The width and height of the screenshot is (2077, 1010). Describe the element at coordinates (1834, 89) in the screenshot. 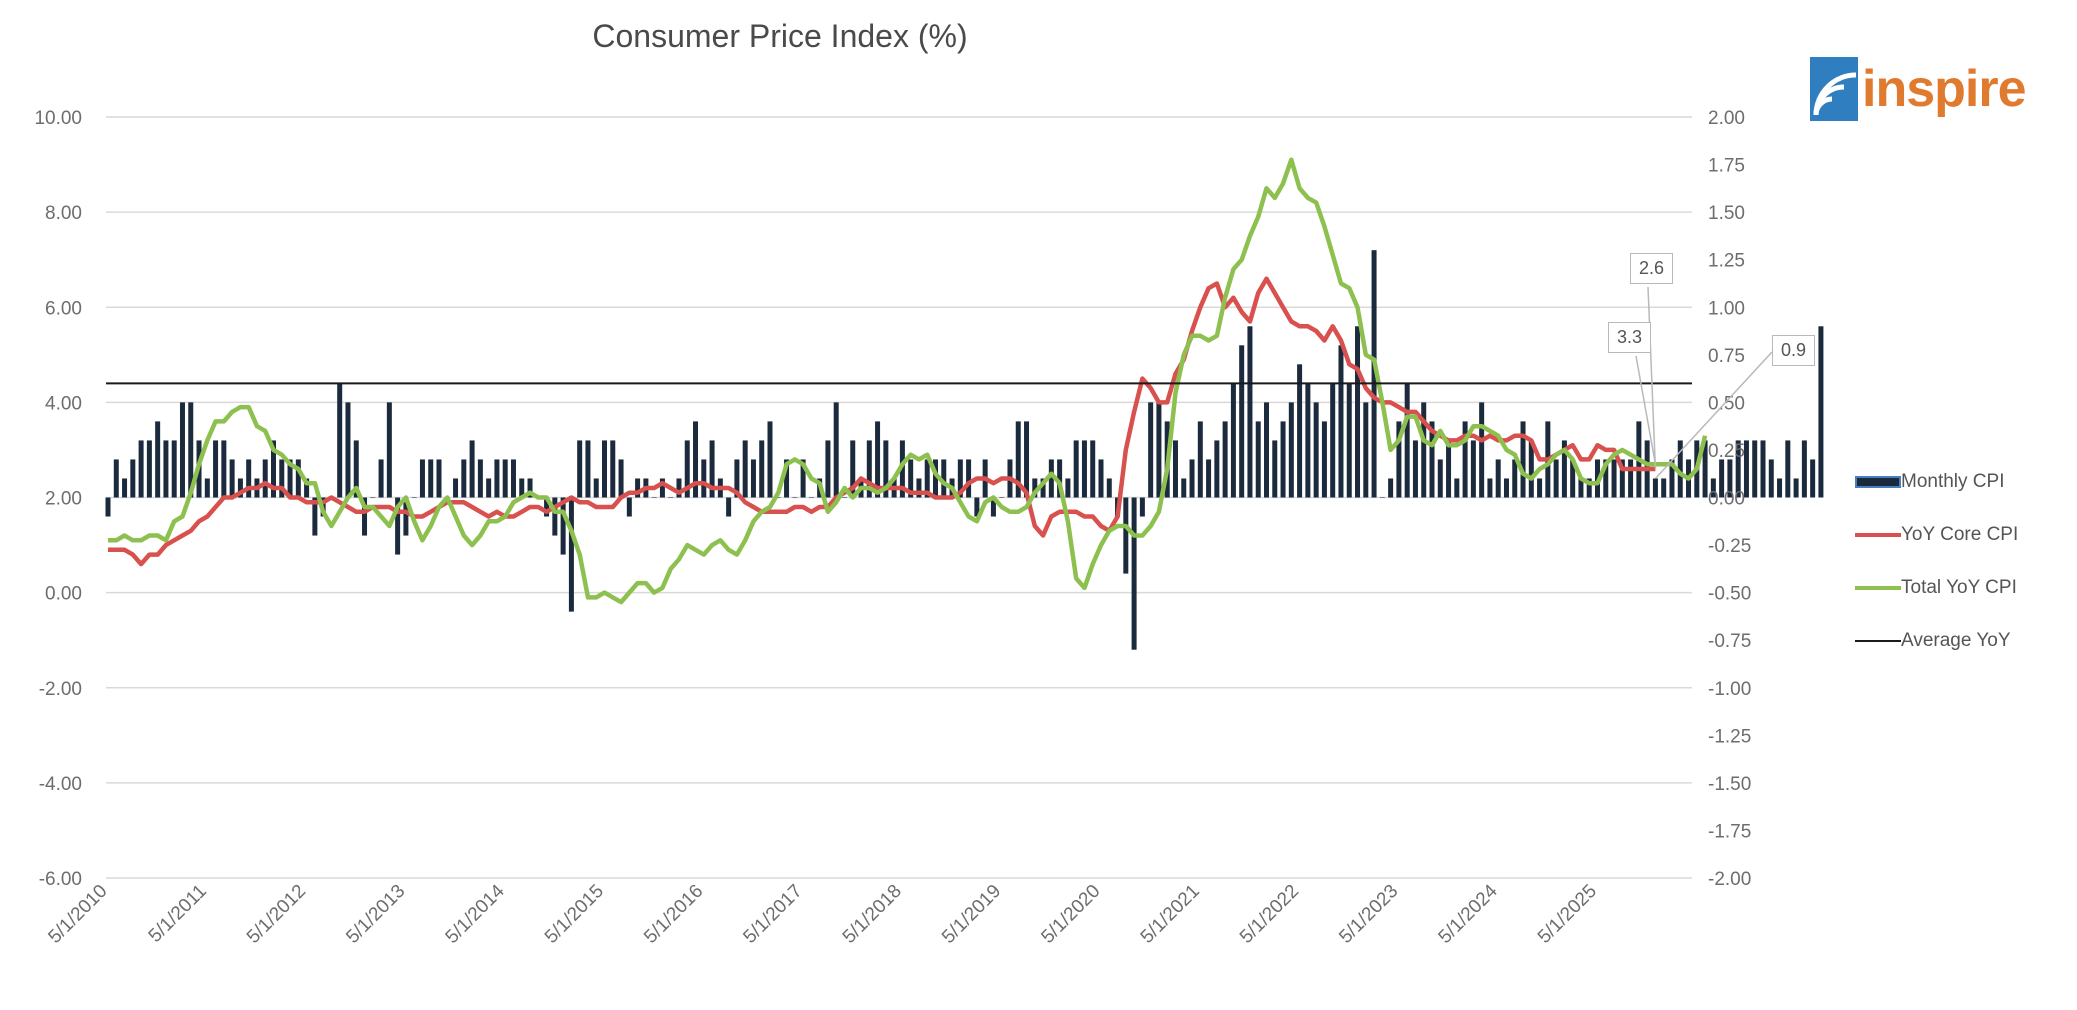

I see `signal-arcs-icon` at that location.